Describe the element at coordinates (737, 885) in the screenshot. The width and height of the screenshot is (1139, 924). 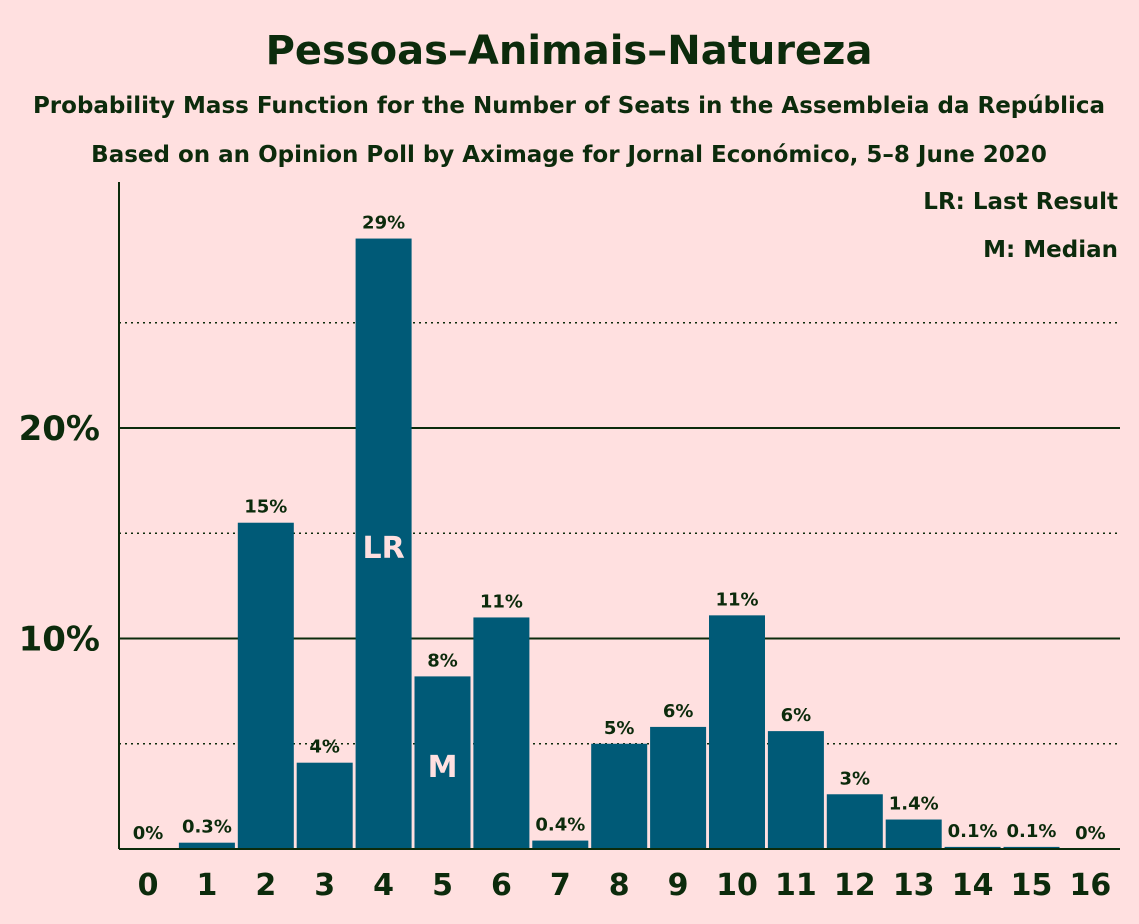
I see `x-tick-label: 10` at that location.